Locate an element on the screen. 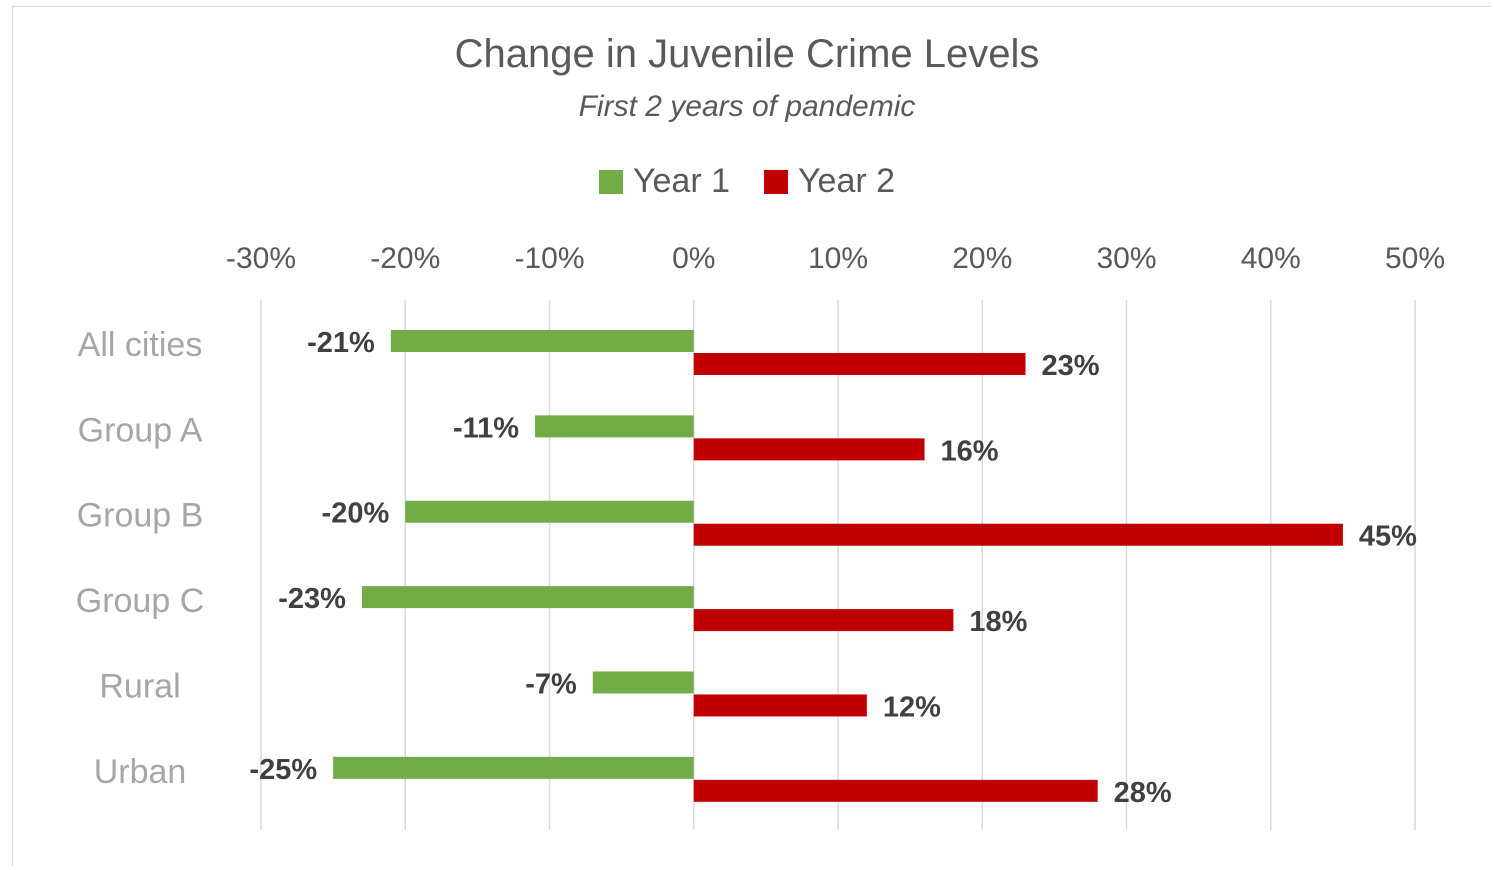 Image resolution: width=1494 pixels, height=870 pixels. data-label-year-1: -23% is located at coordinates (312, 599).